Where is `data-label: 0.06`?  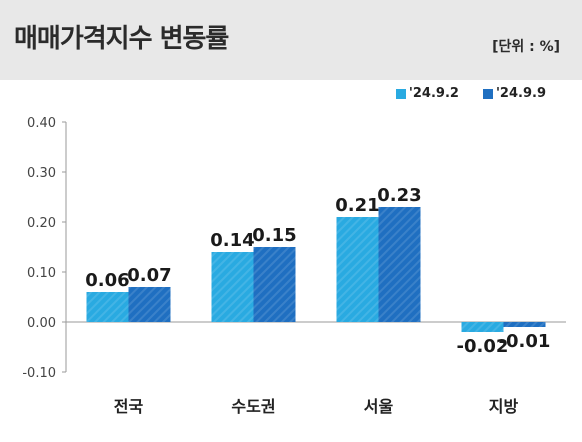
data-label: 0.06 is located at coordinates (107, 280).